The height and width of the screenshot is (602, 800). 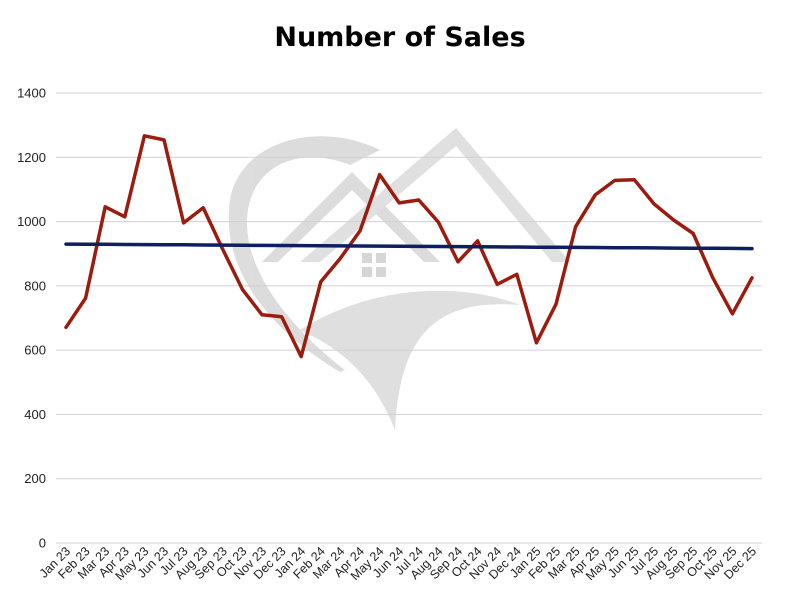 I want to click on y-tick-label: 0, so click(x=42, y=543).